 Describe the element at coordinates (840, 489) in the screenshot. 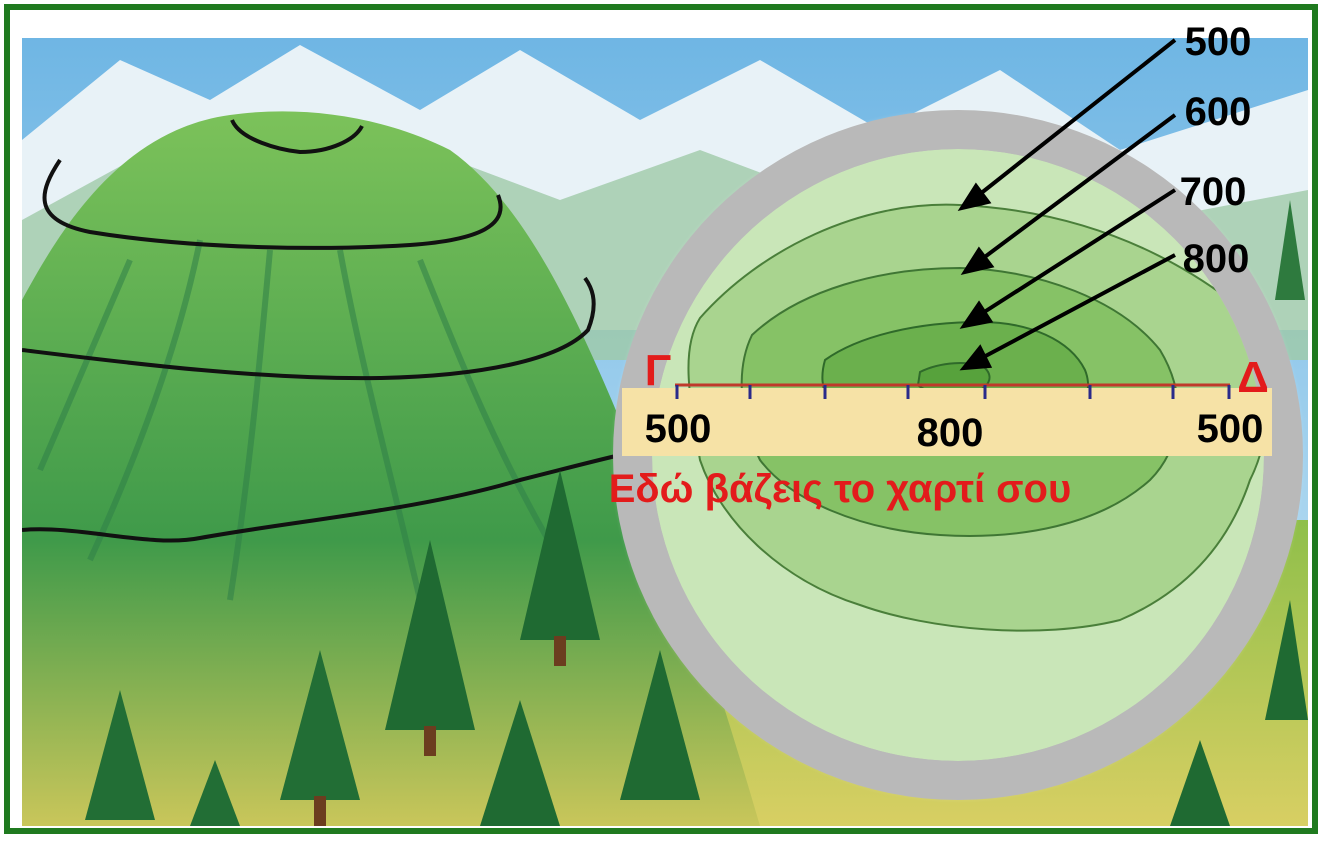

I see `caption: Εδώ βάζεις το χαρτί σου` at that location.